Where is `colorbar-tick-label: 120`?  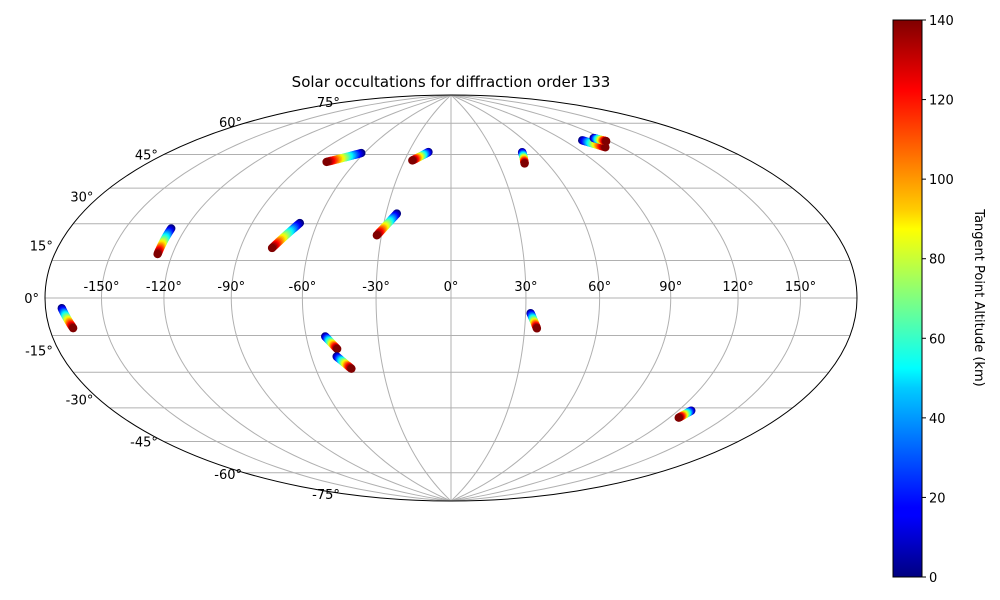 colorbar-tick-label: 120 is located at coordinates (941, 101).